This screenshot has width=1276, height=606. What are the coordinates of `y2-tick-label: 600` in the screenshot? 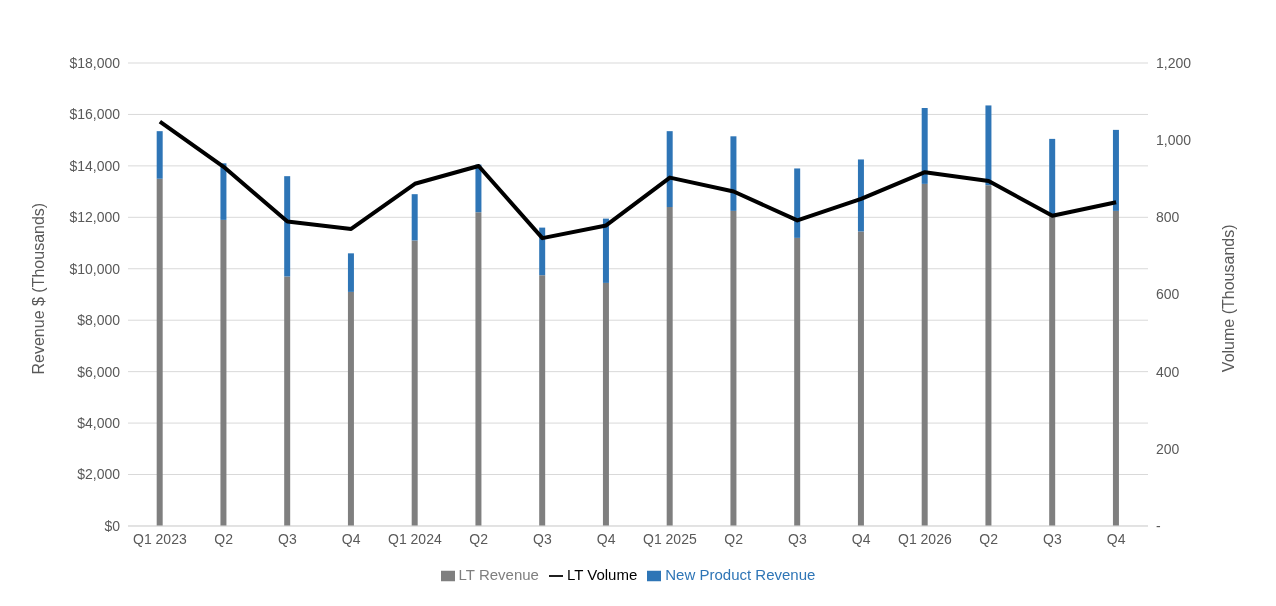 It's located at (1168, 294).